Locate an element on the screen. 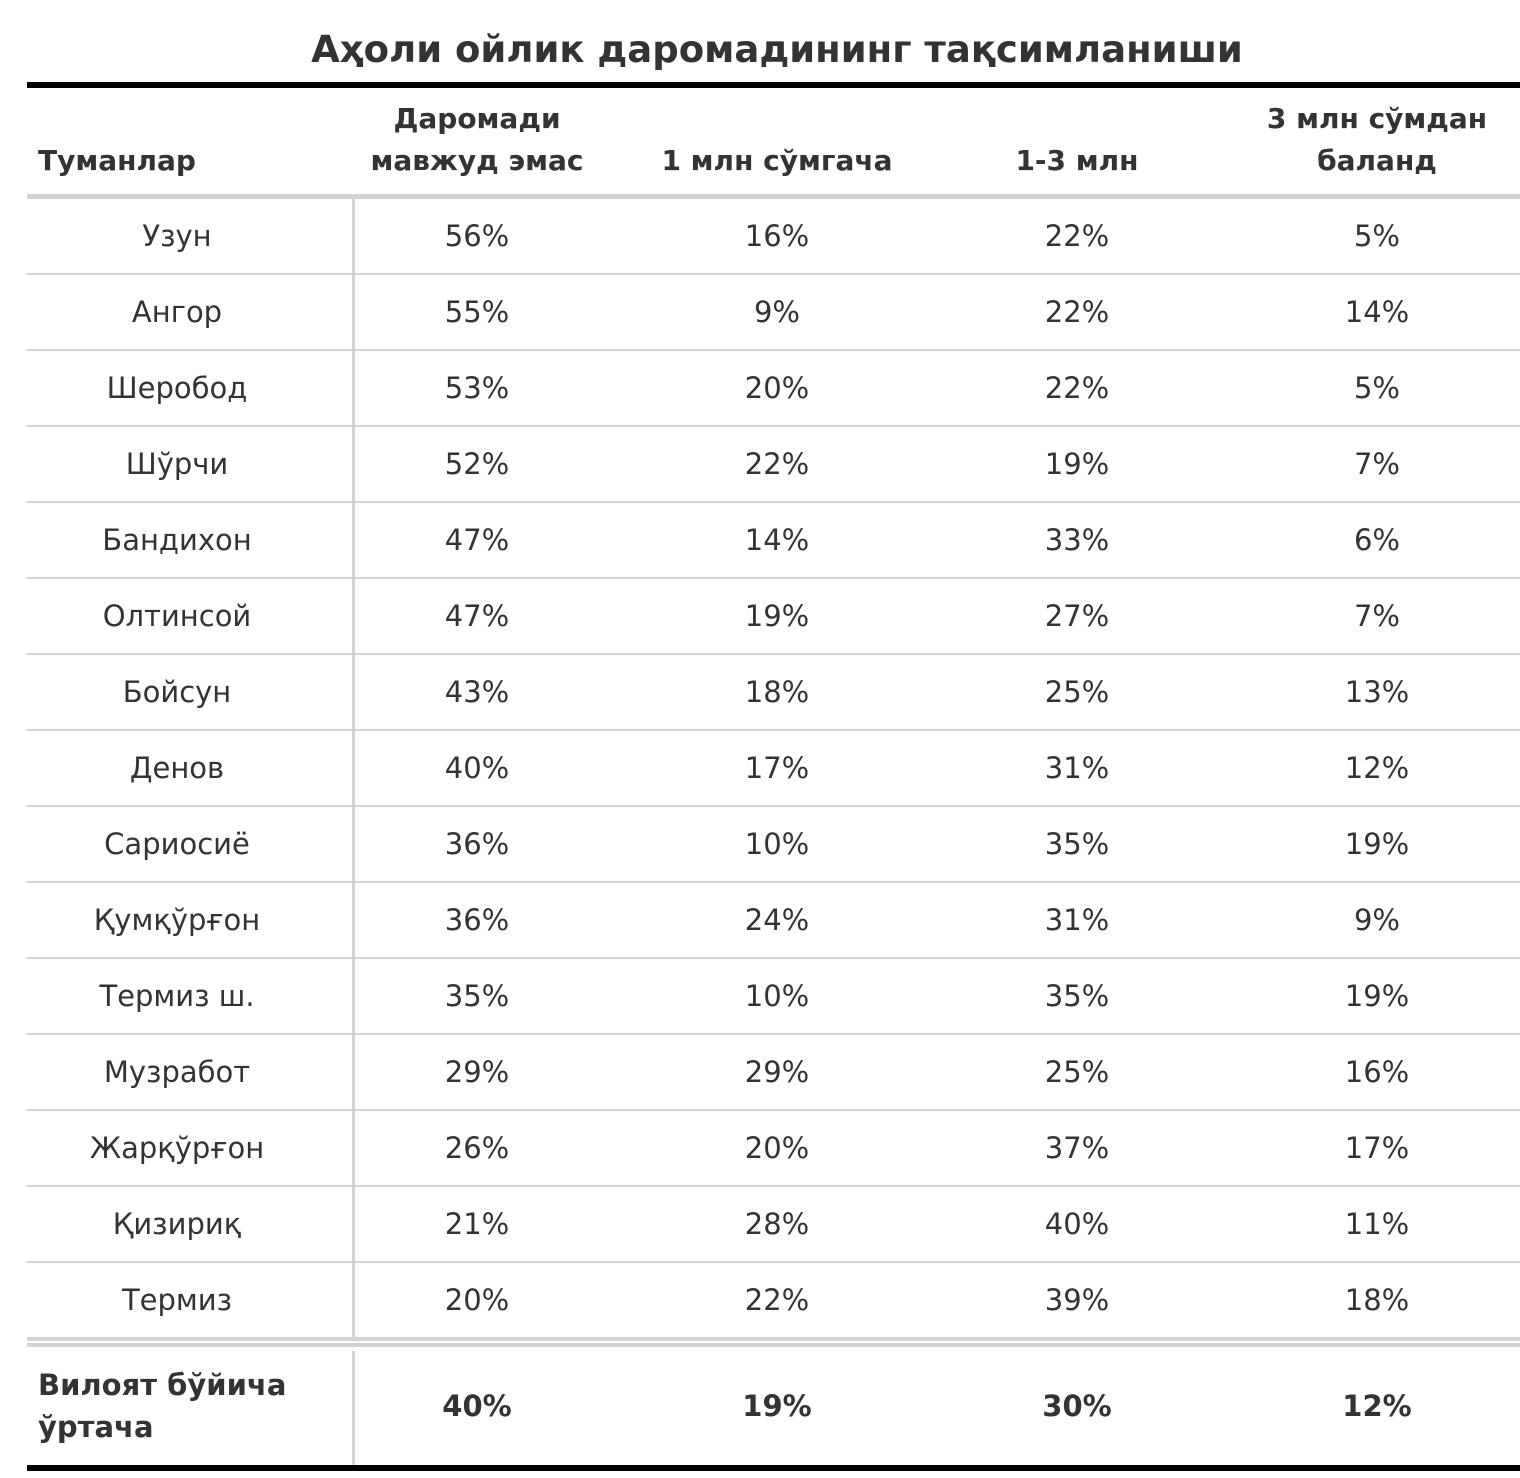  table-cell: 24% is located at coordinates (777, 920).